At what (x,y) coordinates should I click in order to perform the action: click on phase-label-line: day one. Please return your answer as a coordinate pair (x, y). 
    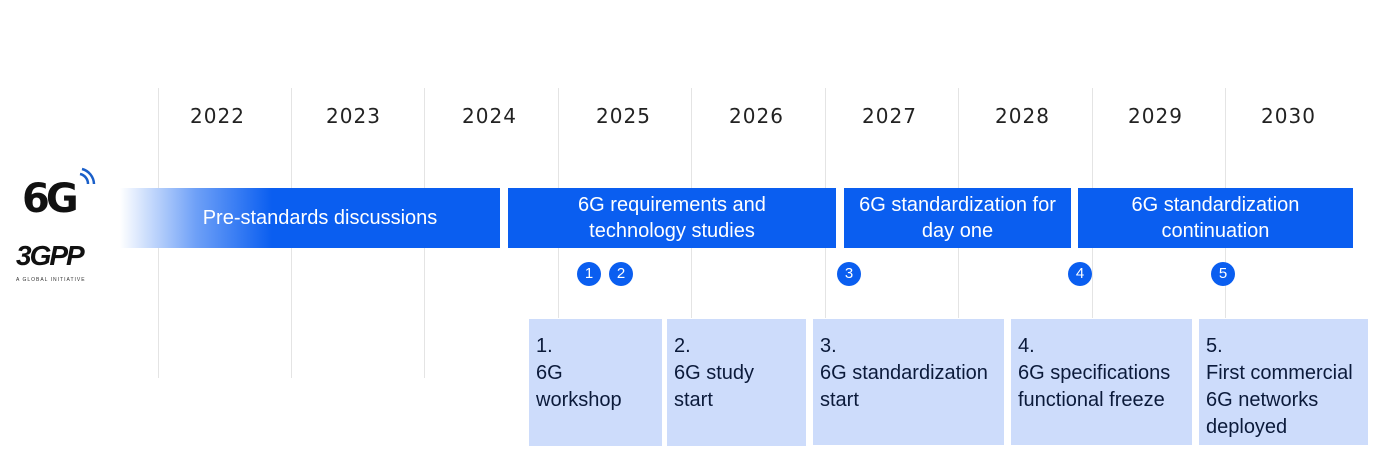
    Looking at the image, I should click on (957, 231).